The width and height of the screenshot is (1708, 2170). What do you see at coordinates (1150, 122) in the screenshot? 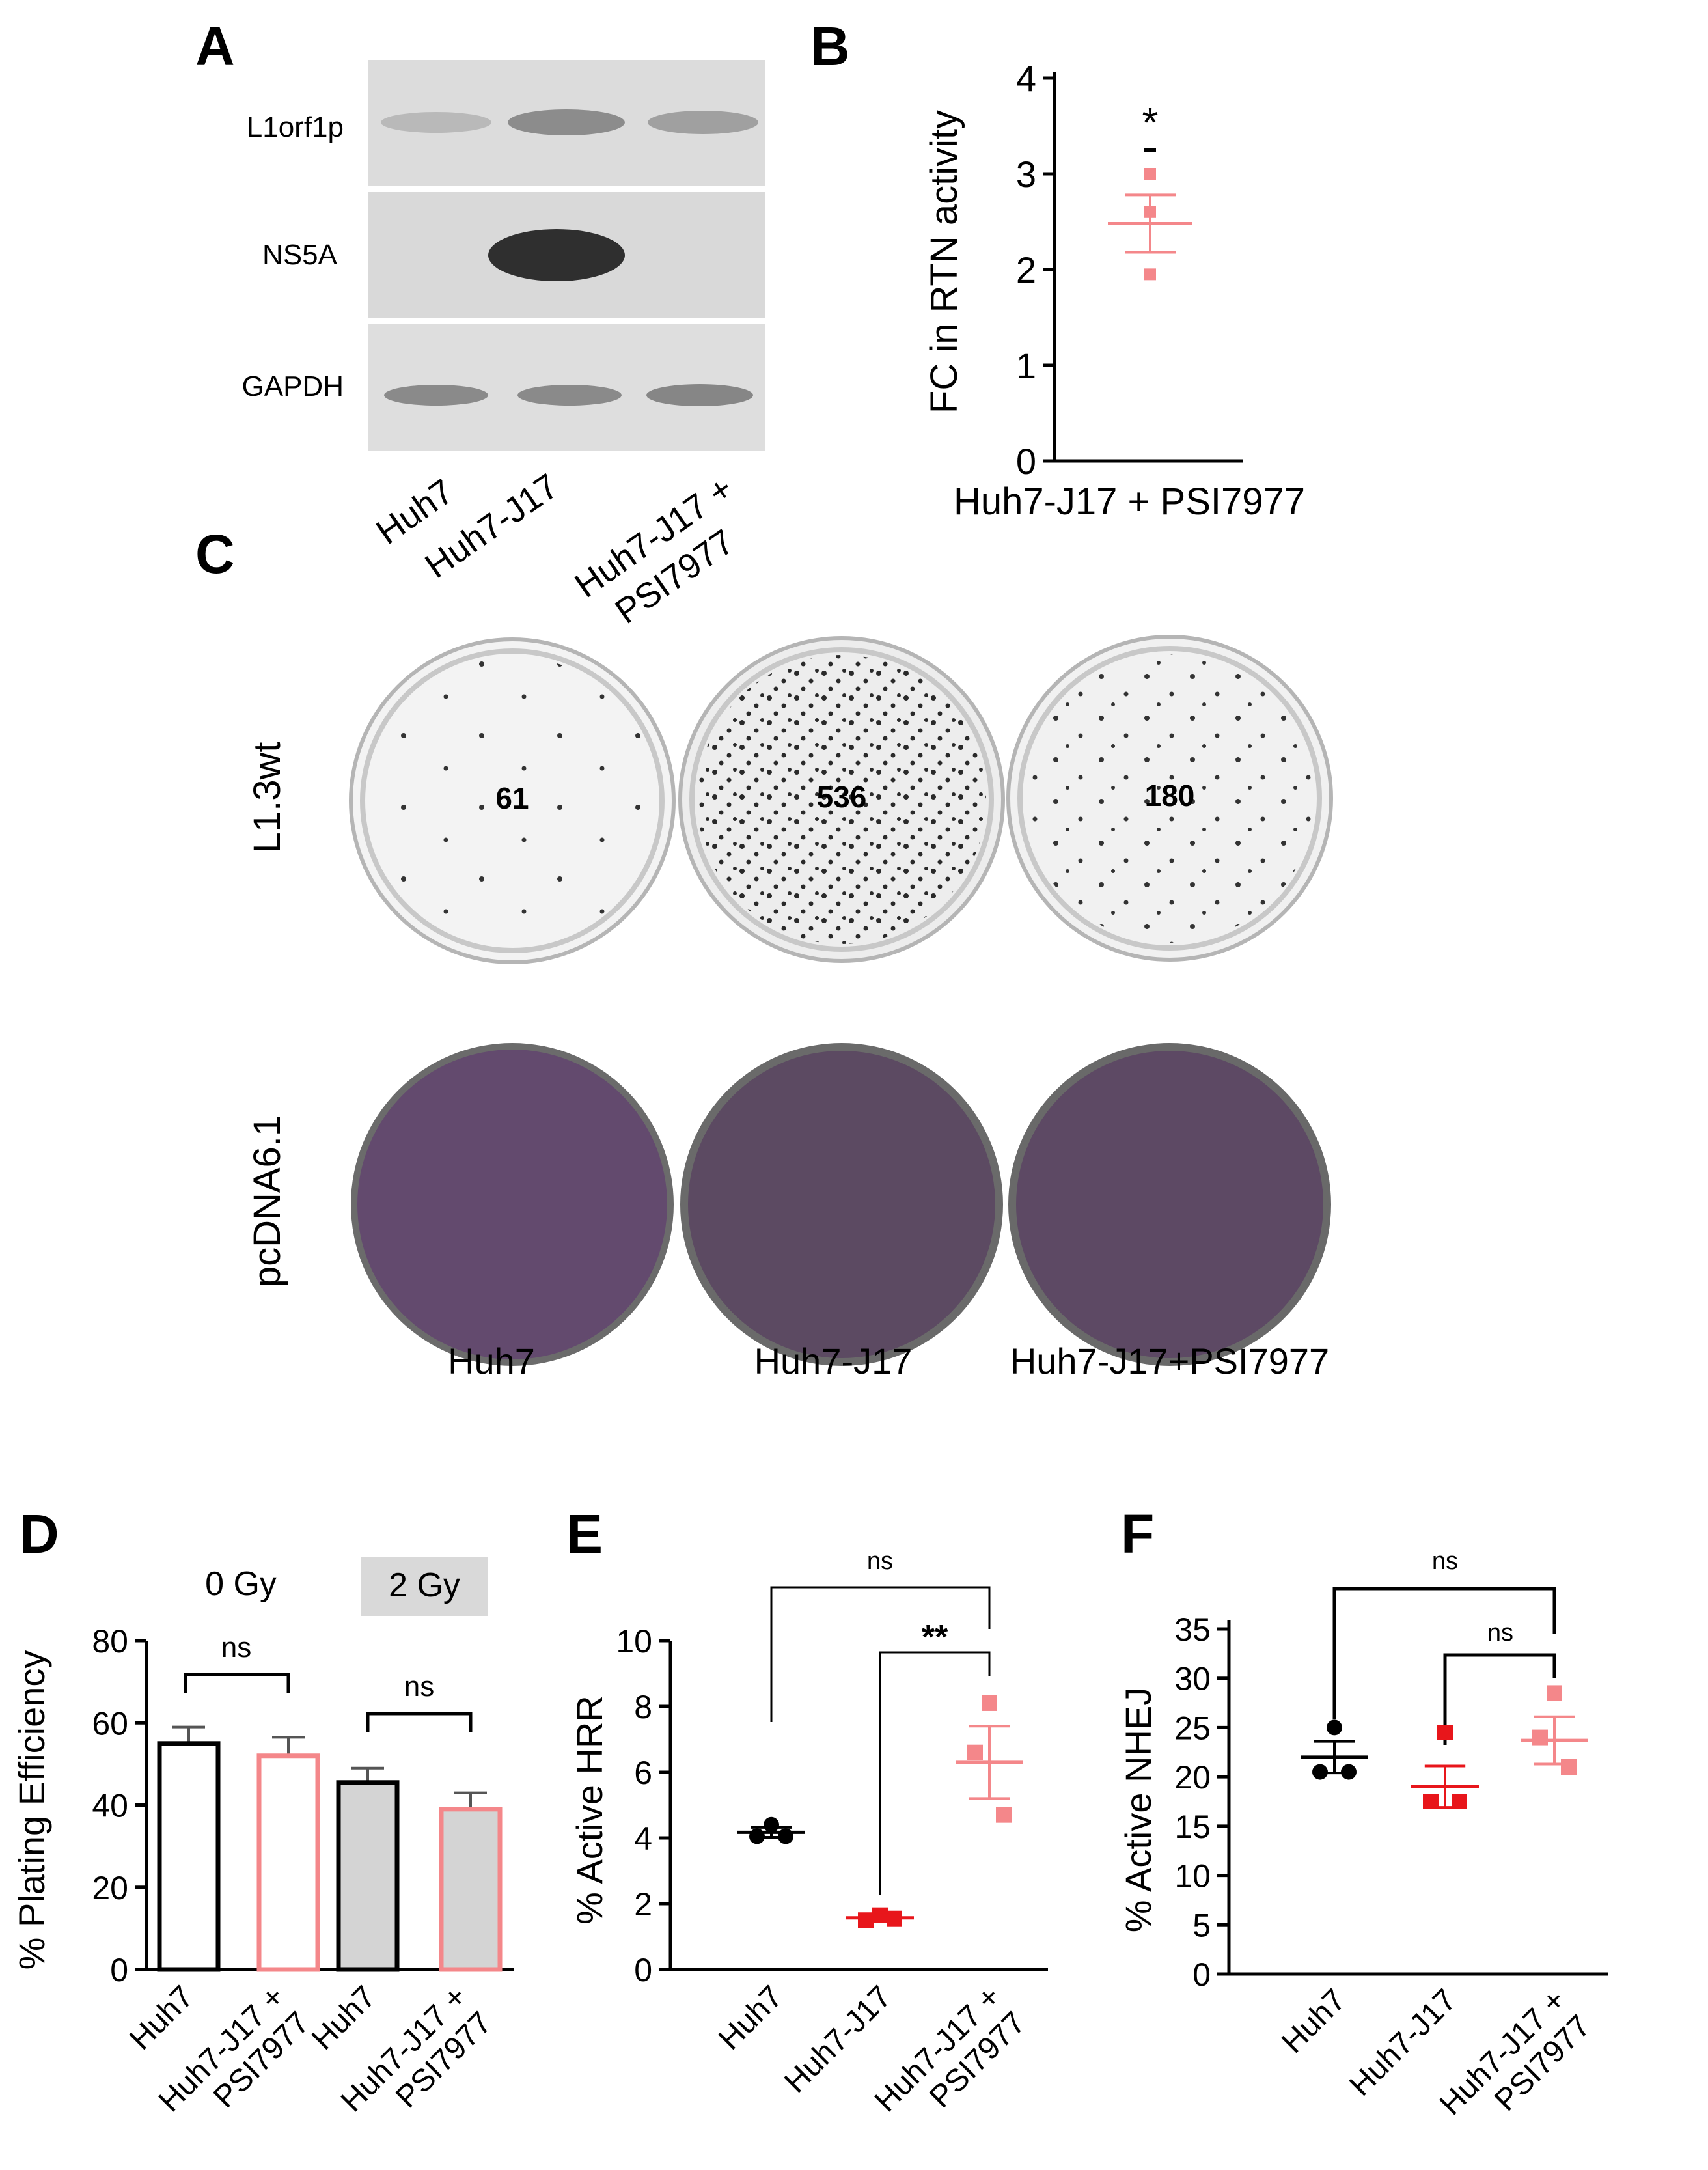
I see `panel-b-sig-star: *` at bounding box center [1150, 122].